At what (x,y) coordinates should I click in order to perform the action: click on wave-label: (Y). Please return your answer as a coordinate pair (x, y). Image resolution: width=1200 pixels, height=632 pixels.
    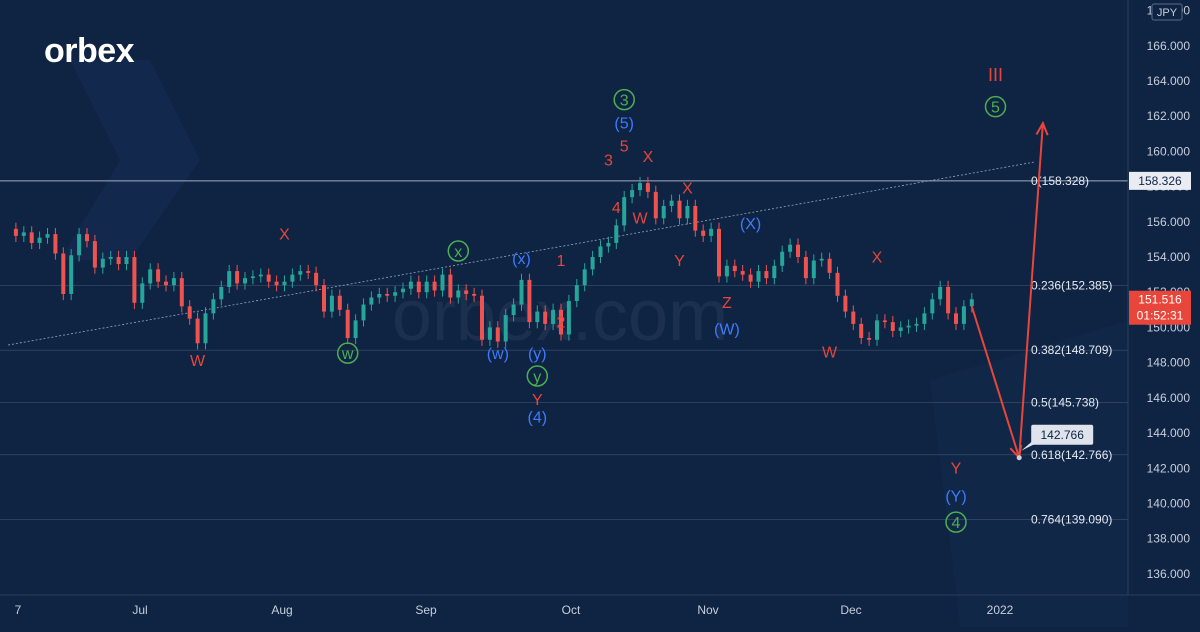
    Looking at the image, I should click on (955, 497).